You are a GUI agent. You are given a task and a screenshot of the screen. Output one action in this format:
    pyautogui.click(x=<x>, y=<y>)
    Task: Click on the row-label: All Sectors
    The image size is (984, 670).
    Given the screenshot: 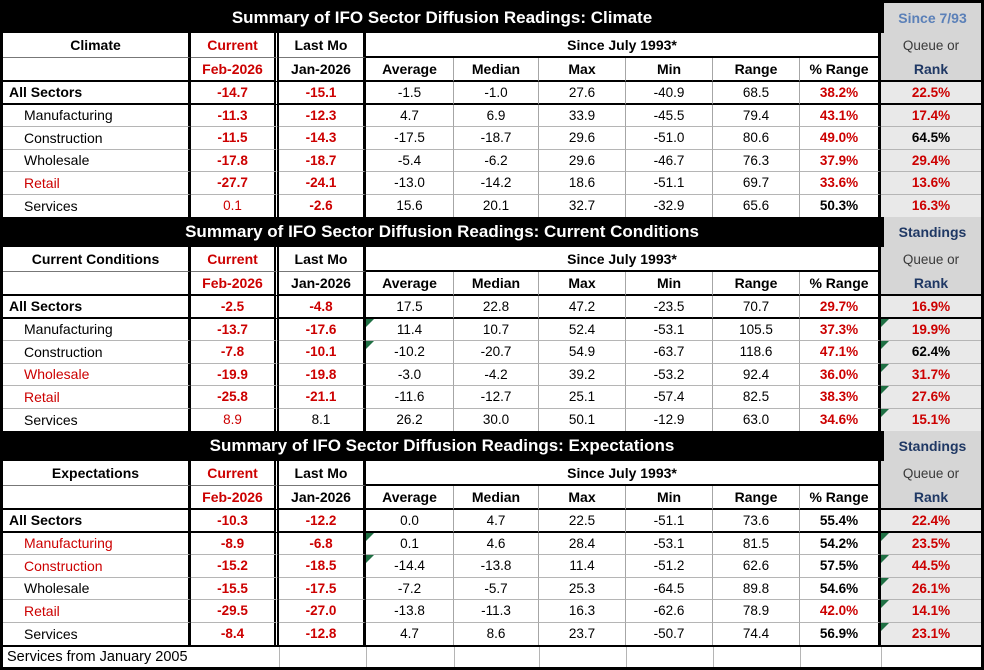 What is the action you would take?
    pyautogui.click(x=97, y=93)
    